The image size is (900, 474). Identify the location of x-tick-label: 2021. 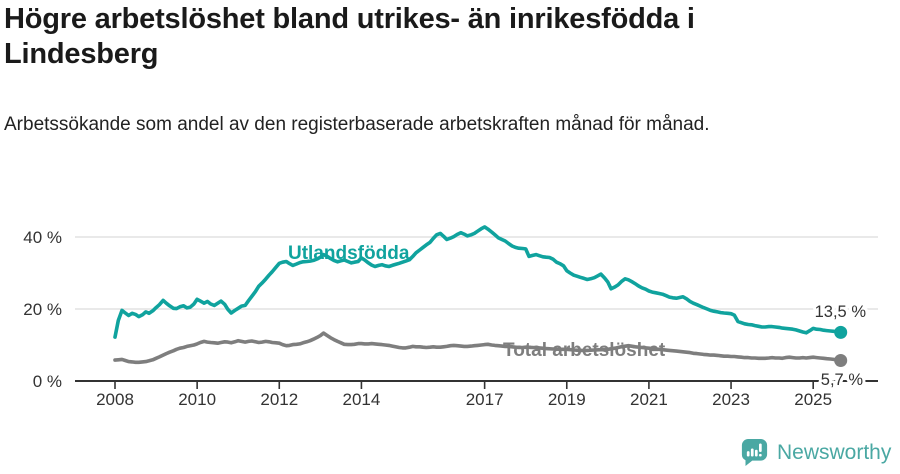
(649, 399).